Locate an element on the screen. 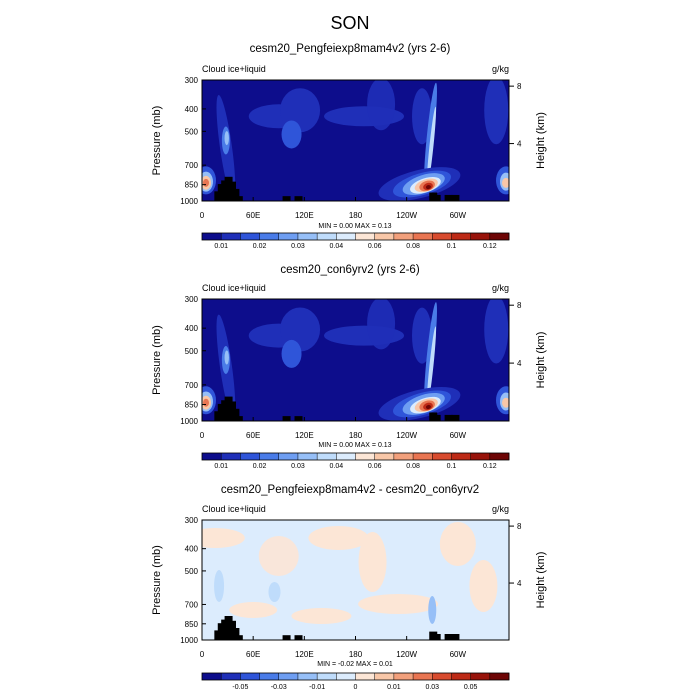 The height and width of the screenshot is (700, 700). colorbar-label: 0.08 is located at coordinates (413, 246).